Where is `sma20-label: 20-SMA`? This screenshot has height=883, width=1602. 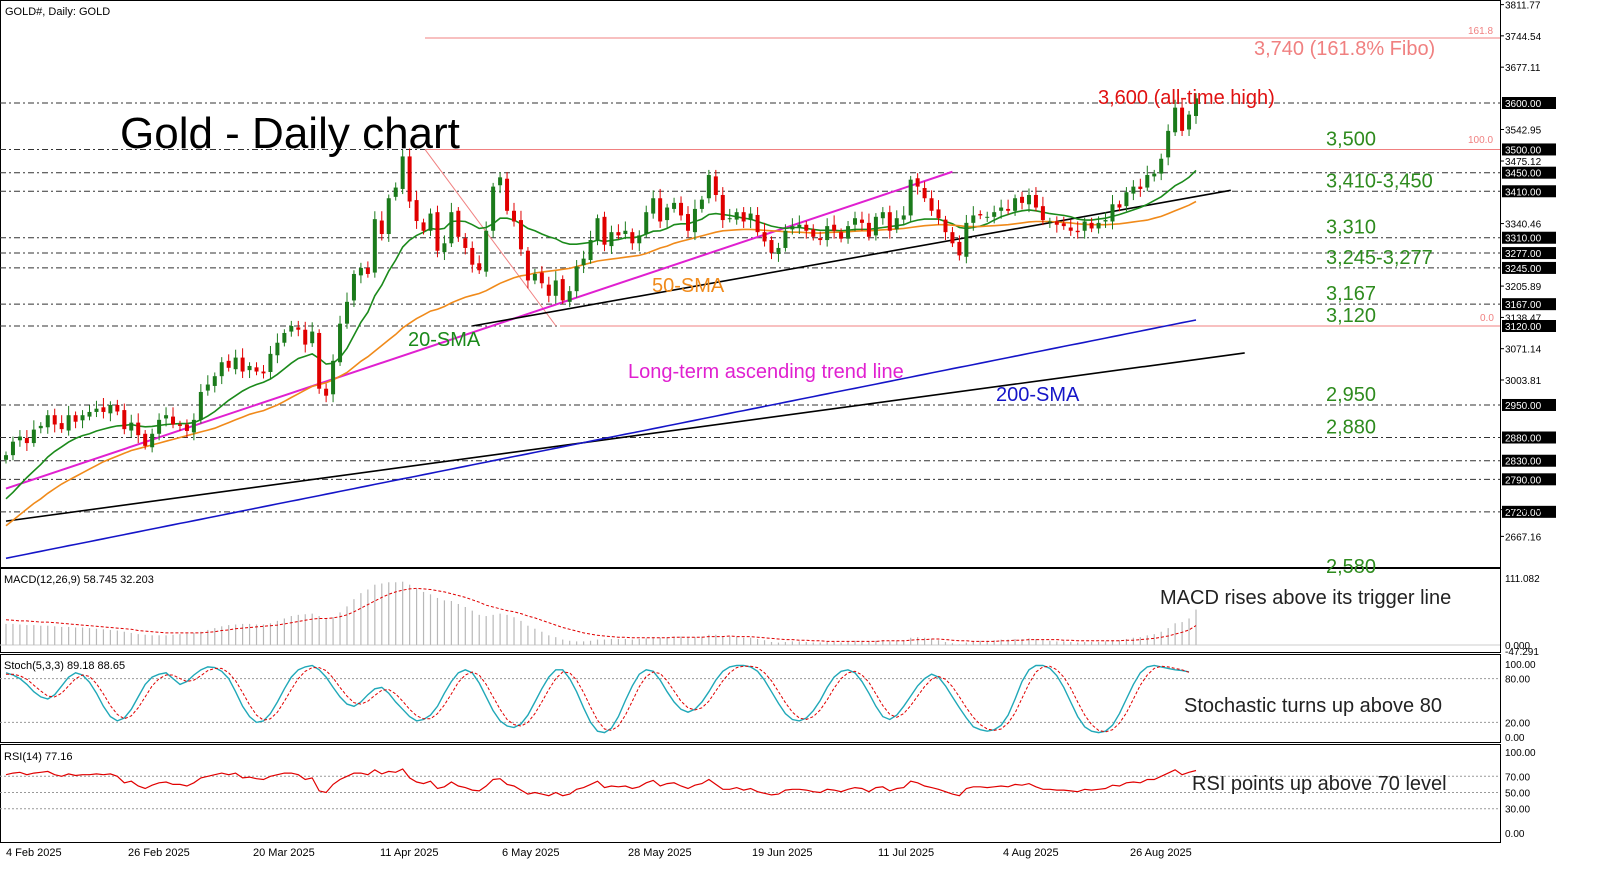
sma20-label: 20-SMA is located at coordinates (444, 340).